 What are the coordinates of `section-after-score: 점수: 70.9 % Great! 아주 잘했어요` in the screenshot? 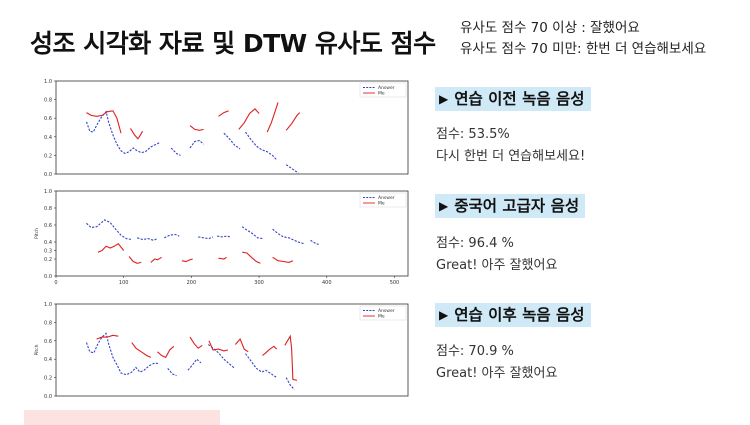 It's located at (496, 363).